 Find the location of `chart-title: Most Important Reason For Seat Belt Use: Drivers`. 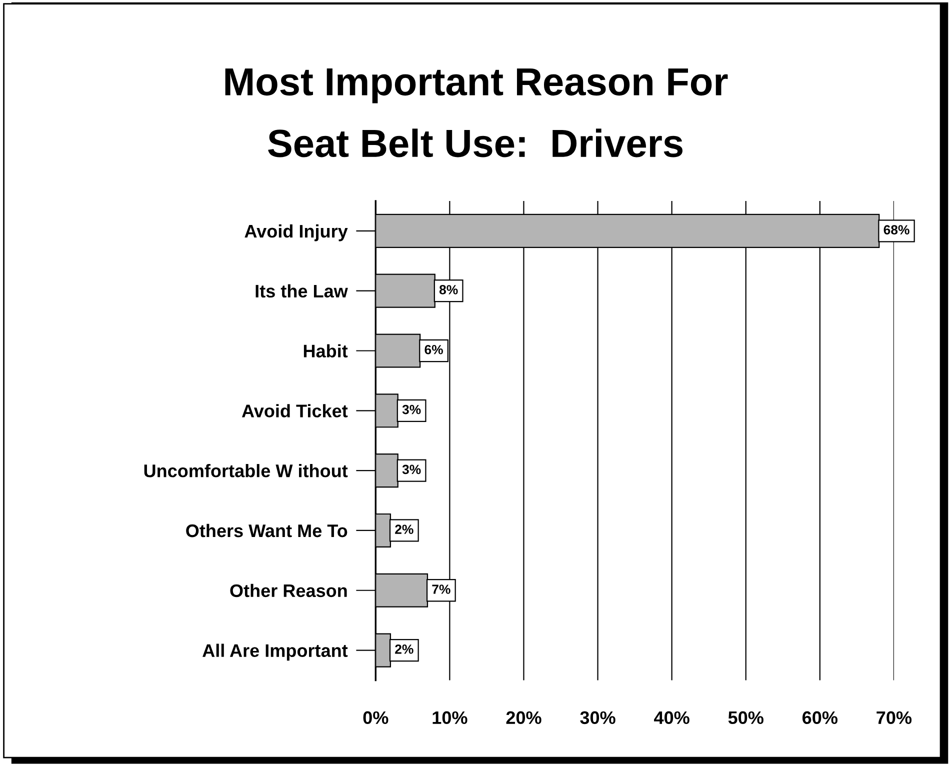

chart-title: Most Important Reason For Seat Belt Use: Drivers is located at coordinates (476, 113).